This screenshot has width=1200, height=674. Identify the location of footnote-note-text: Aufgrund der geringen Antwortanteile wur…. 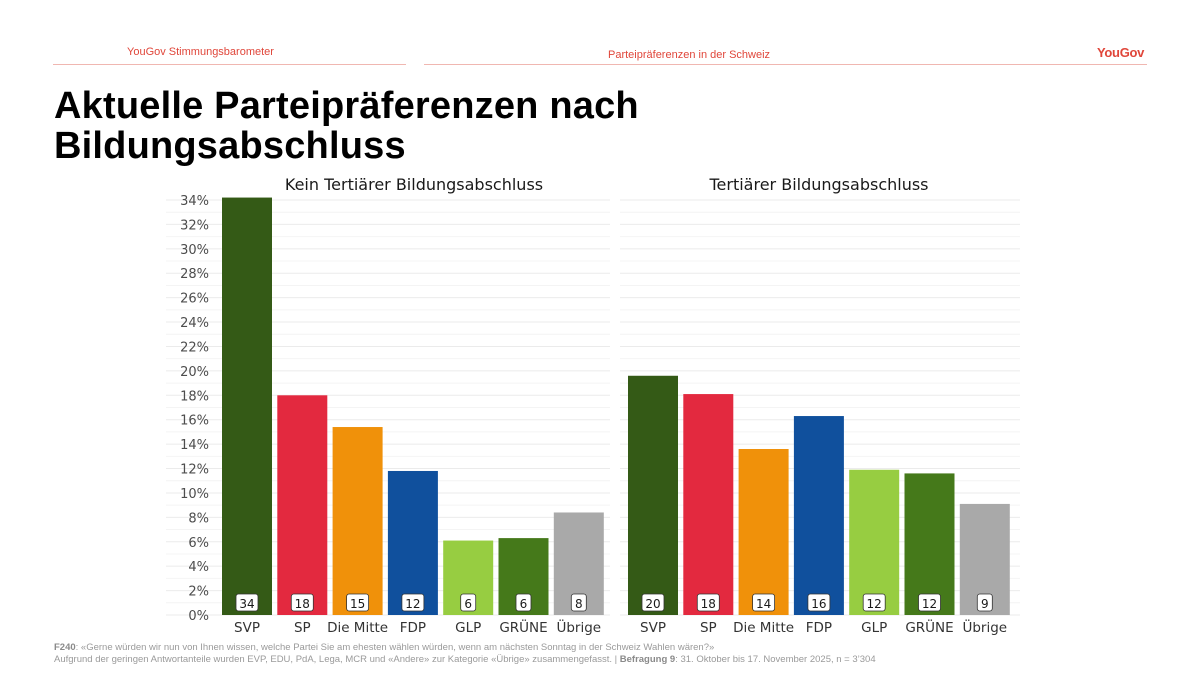
(337, 659).